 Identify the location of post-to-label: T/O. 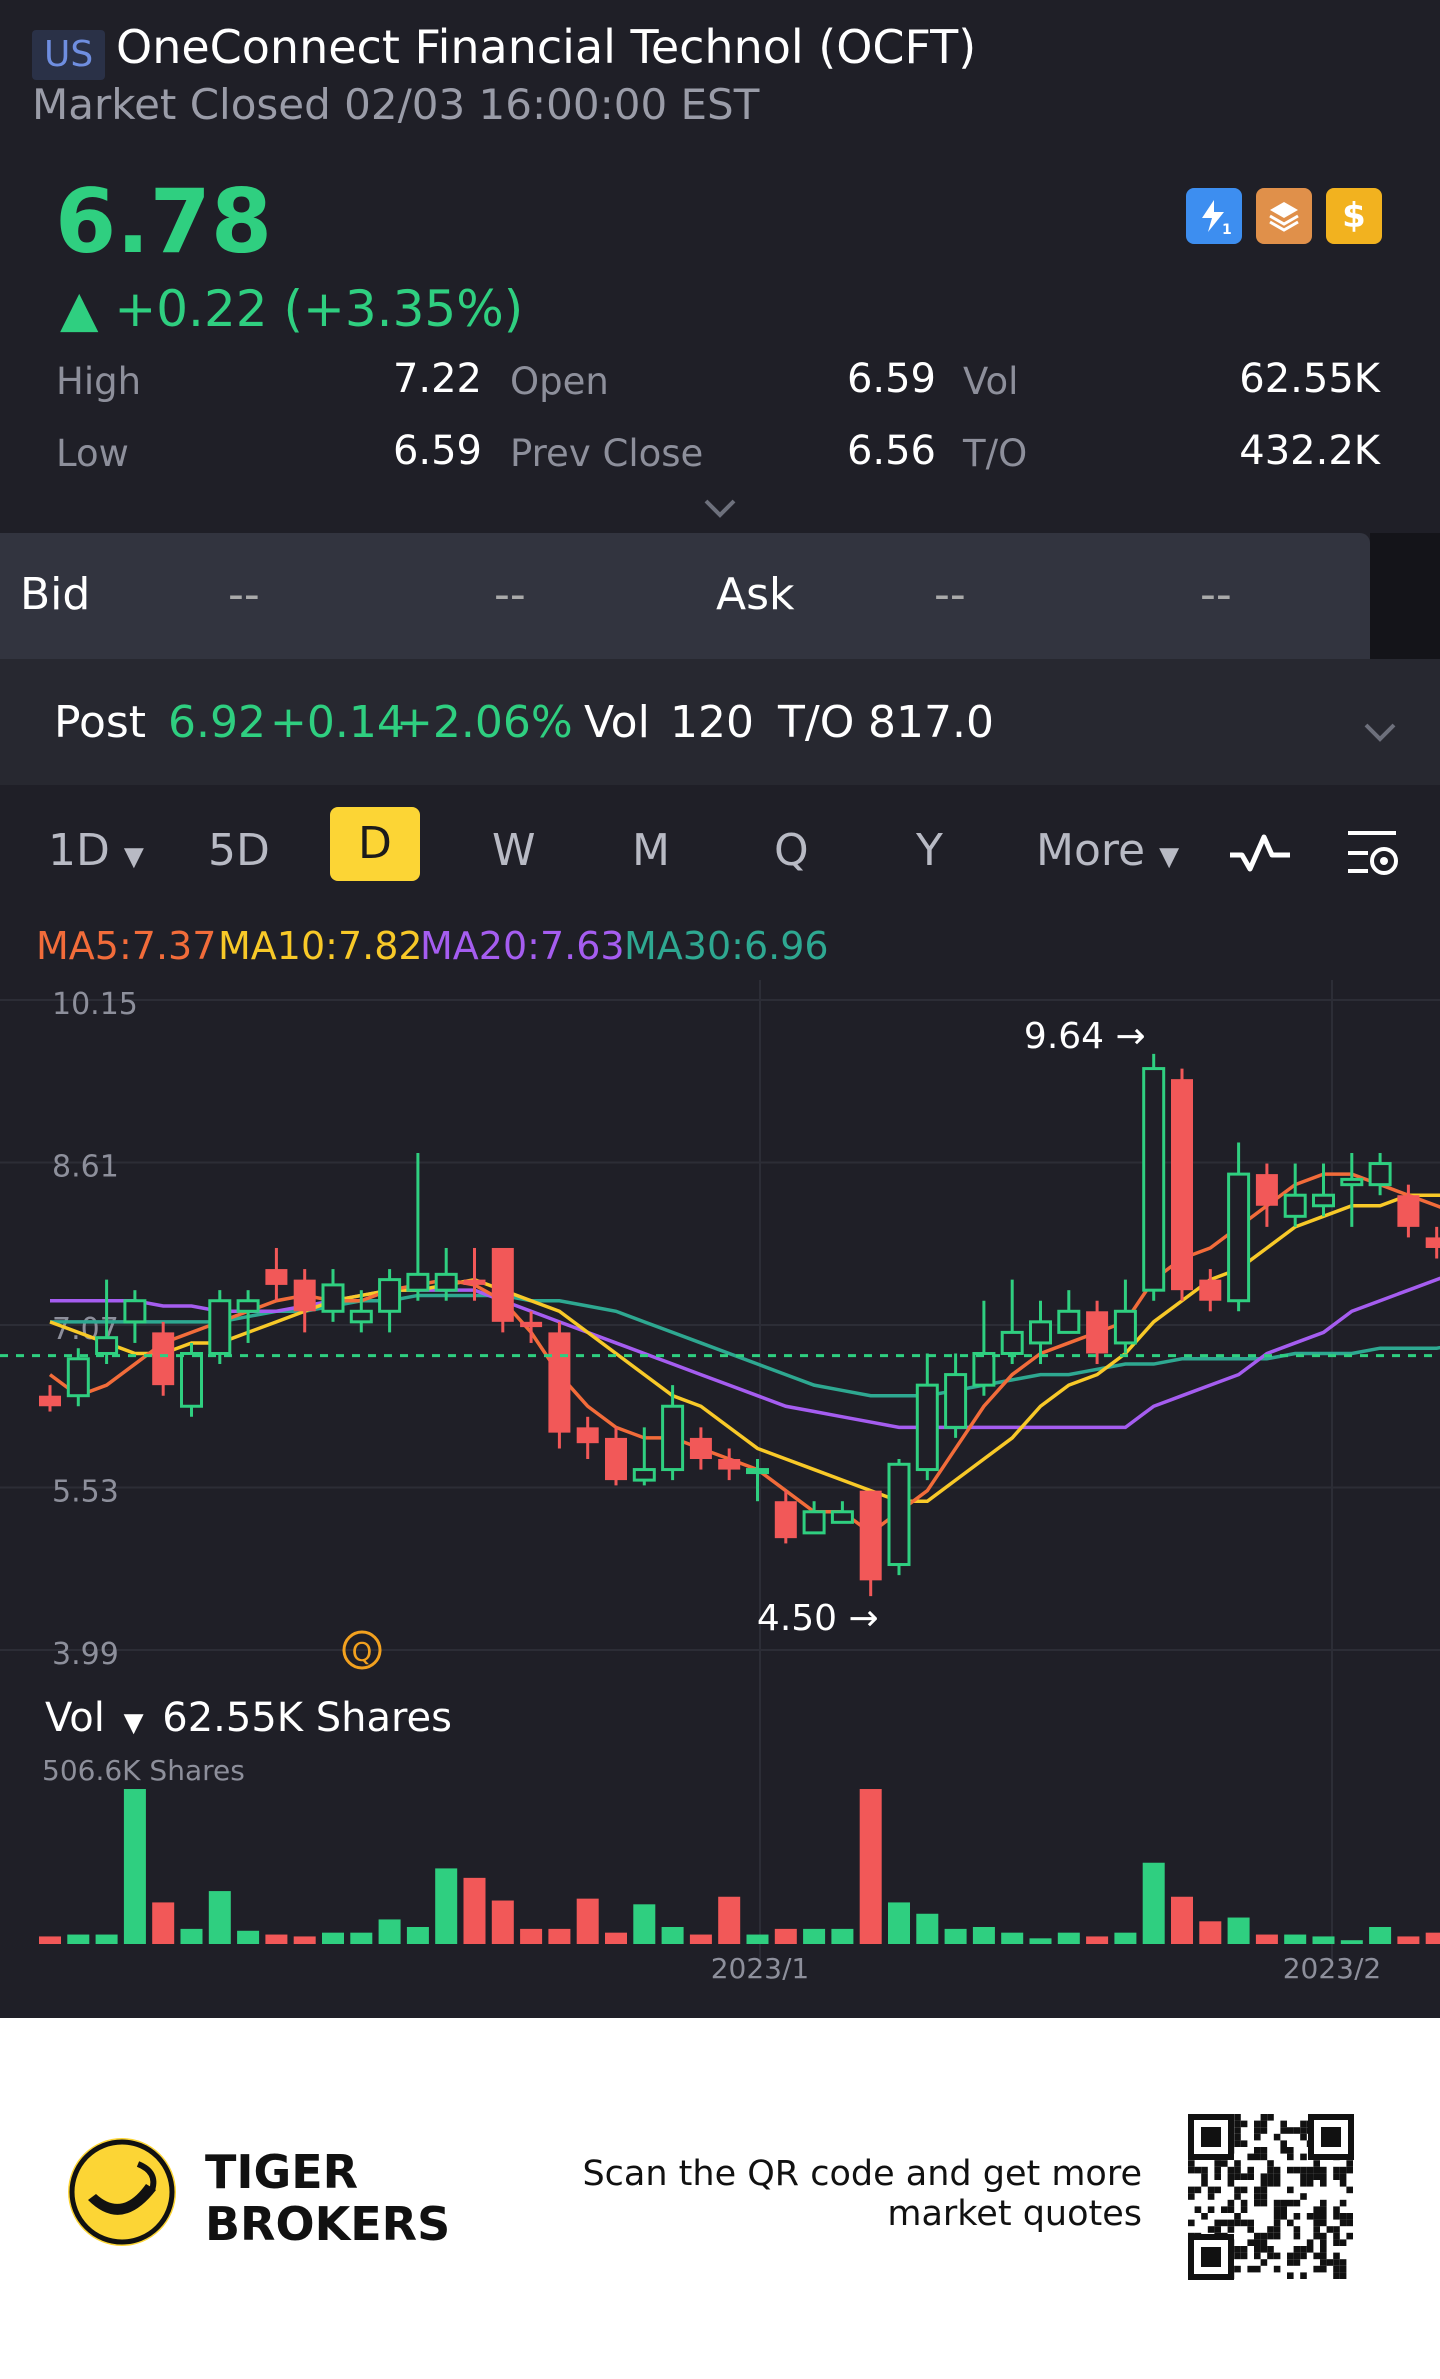
(816, 722).